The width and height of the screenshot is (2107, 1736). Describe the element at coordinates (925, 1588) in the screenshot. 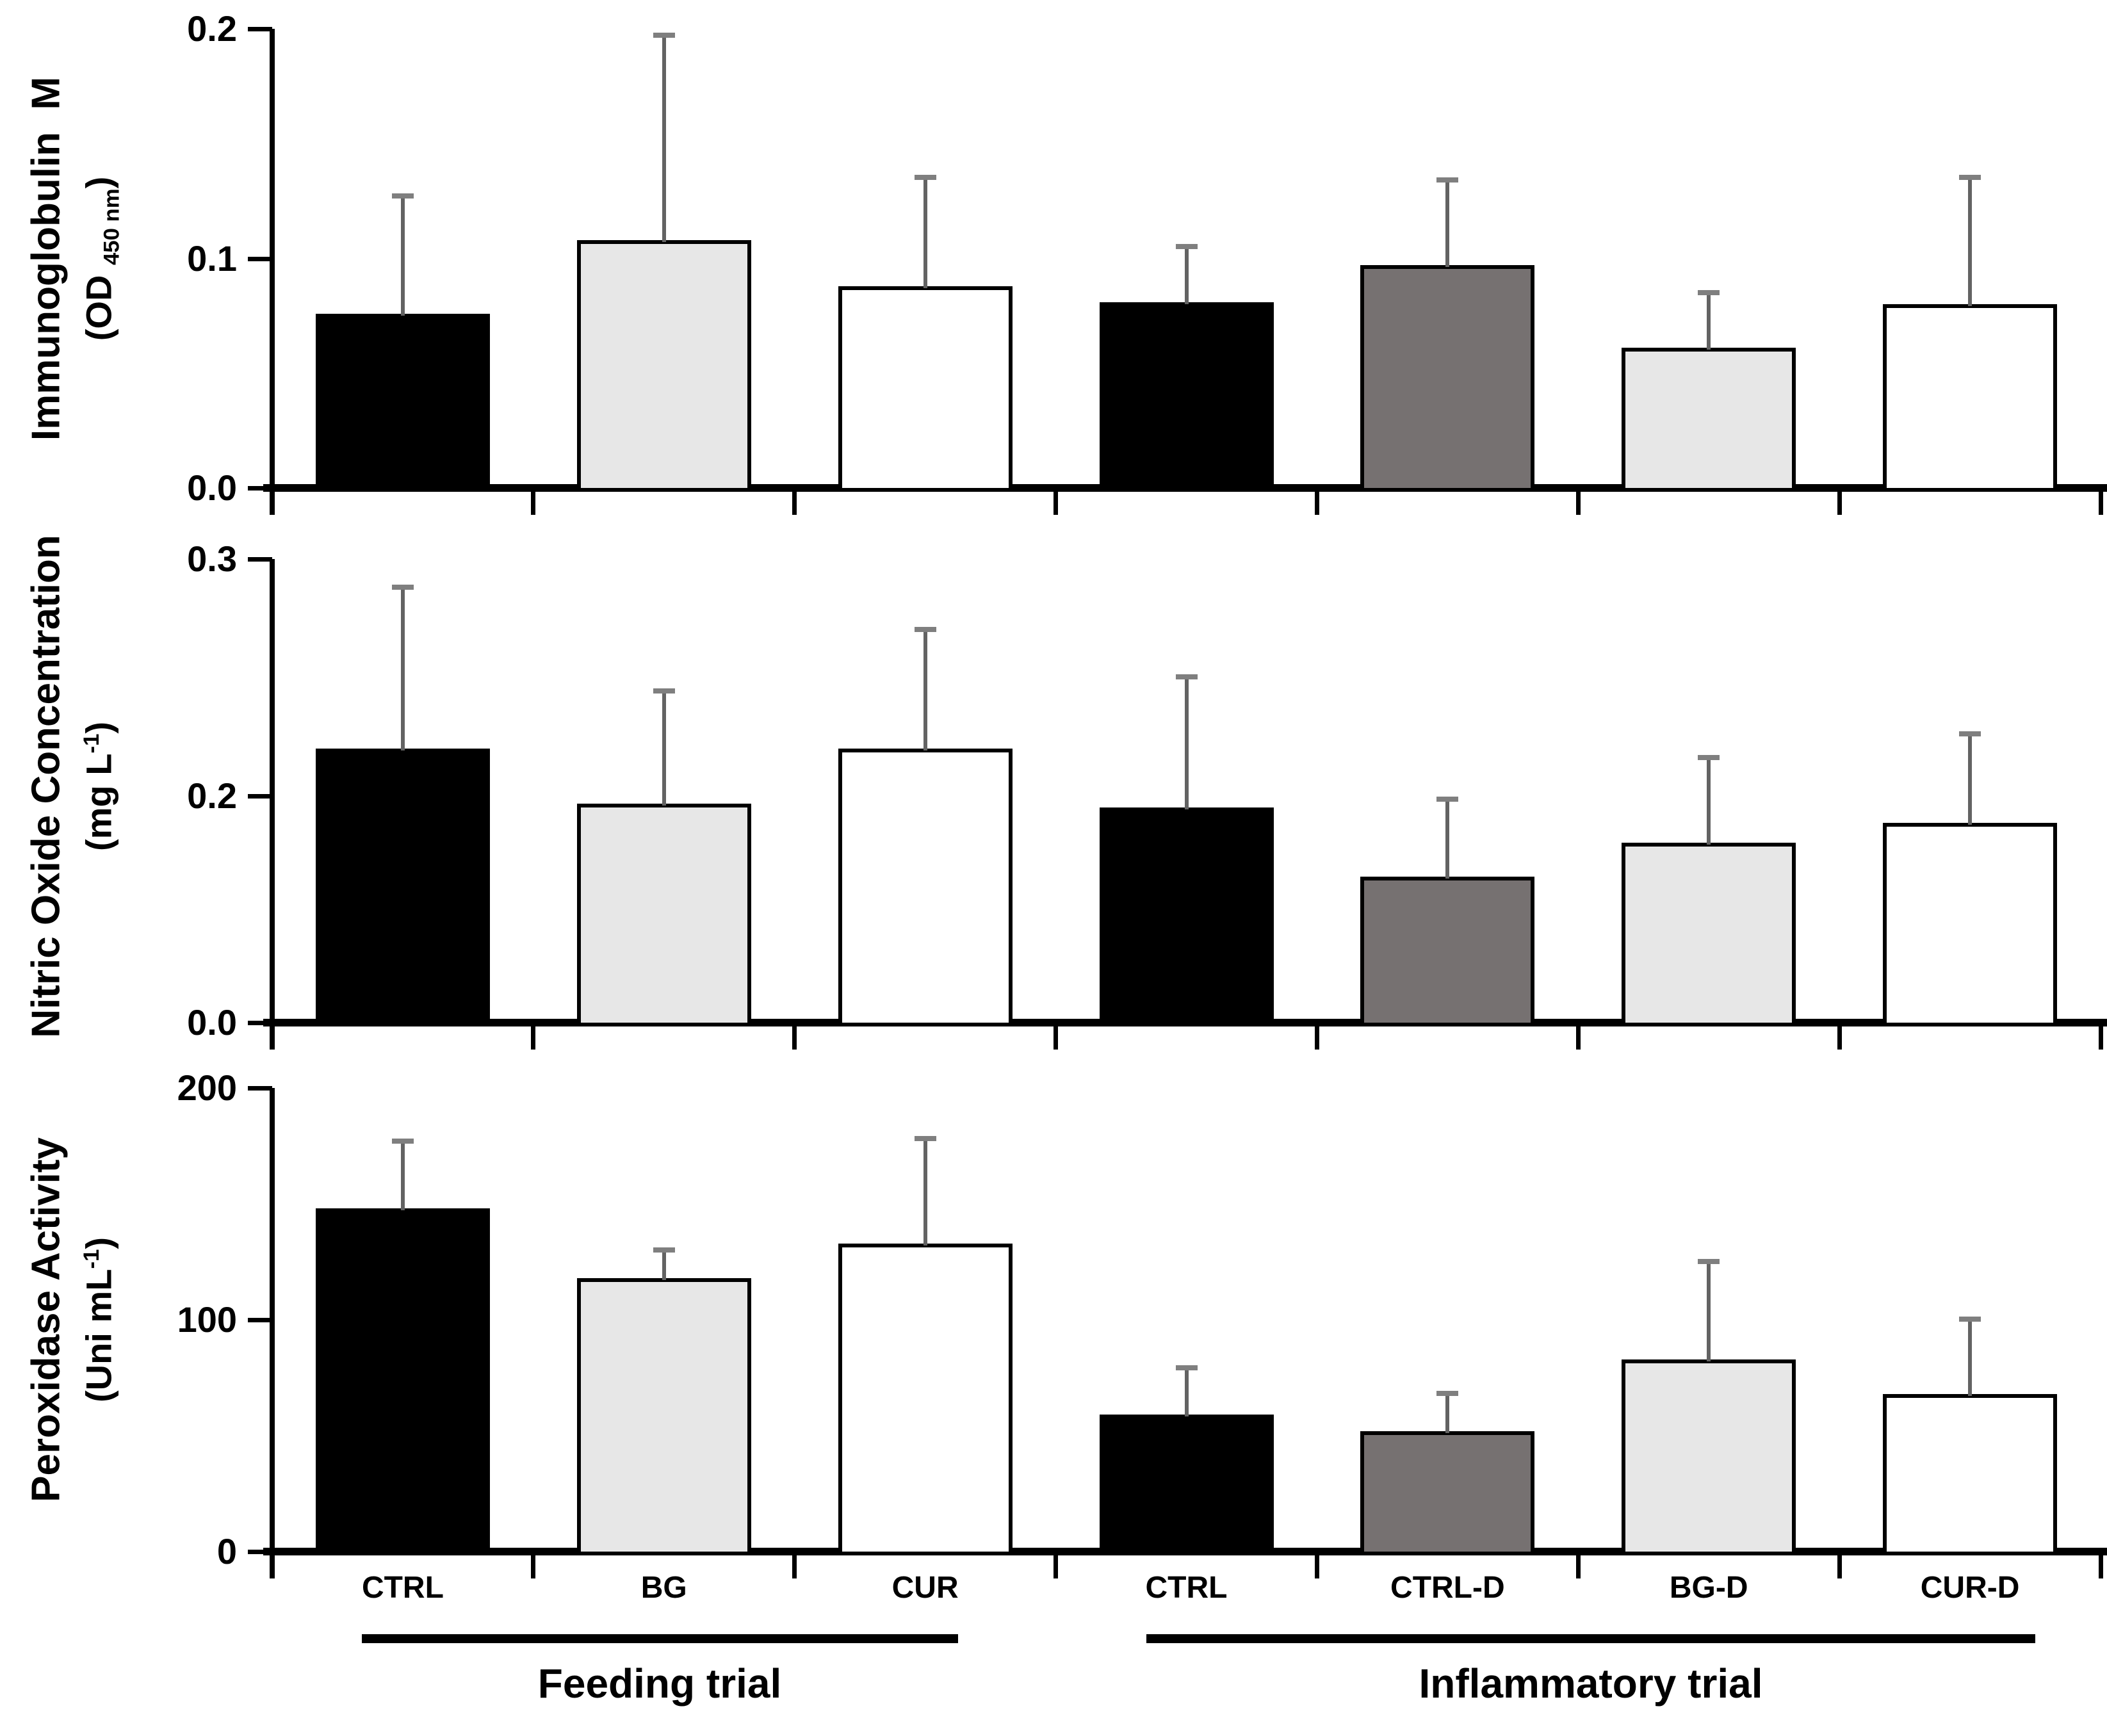

I see `category-label-cur: CUR` at that location.